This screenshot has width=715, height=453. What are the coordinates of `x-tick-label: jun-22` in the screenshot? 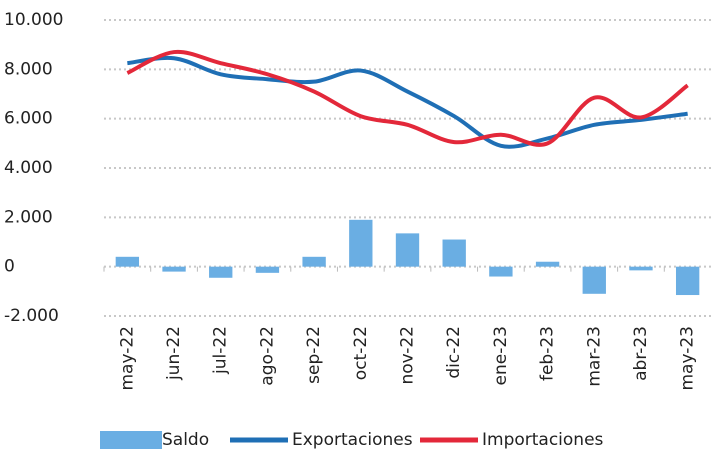 It's located at (174, 353).